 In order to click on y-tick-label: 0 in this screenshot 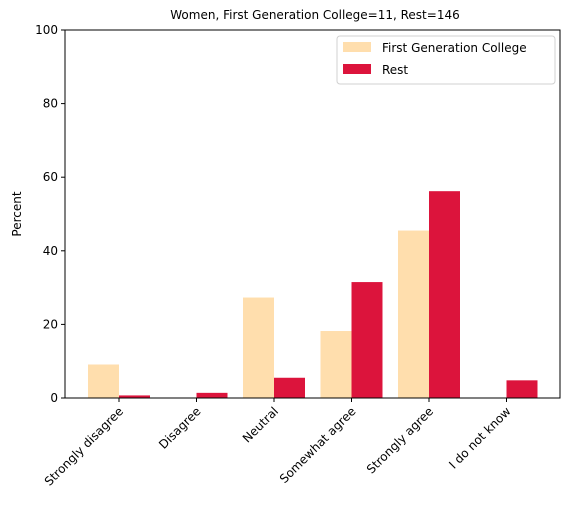, I will do `click(54, 398)`.